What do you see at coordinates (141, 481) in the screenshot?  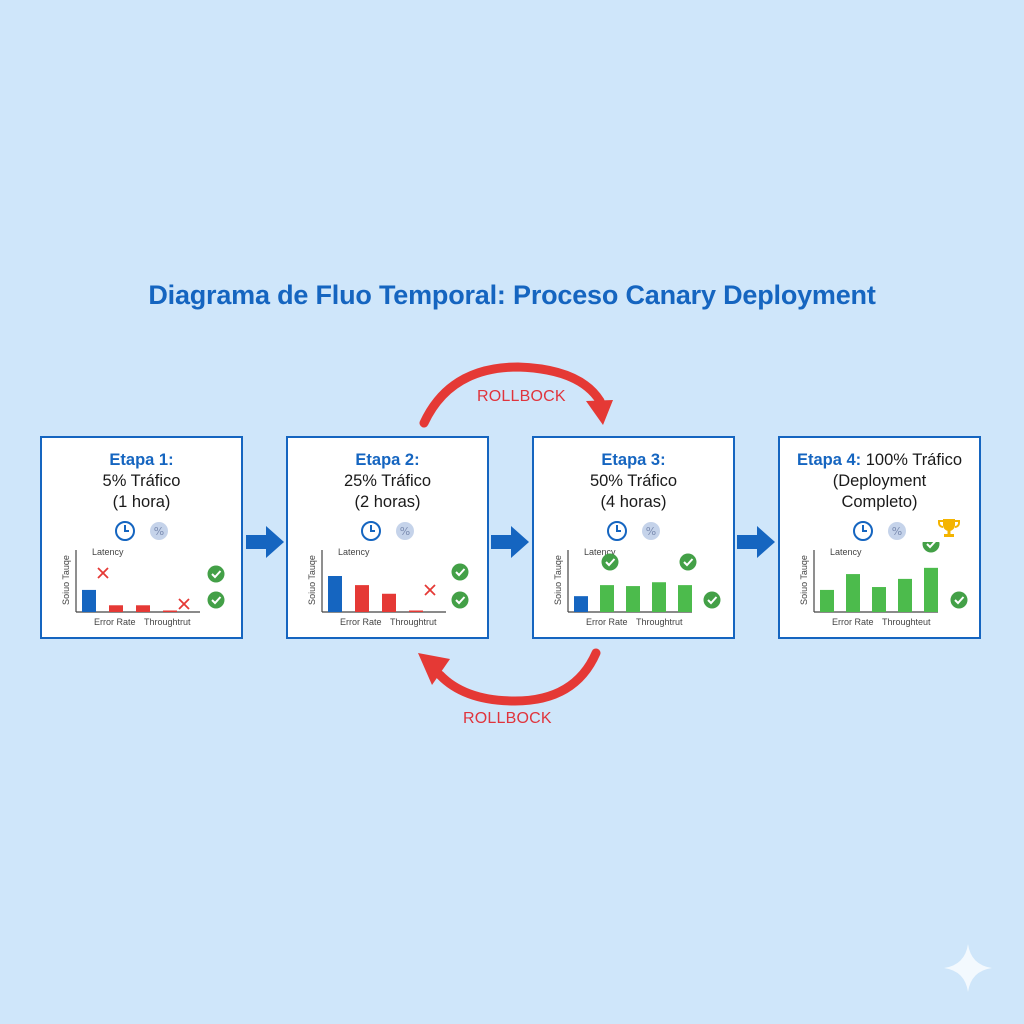 I see `stage-traffic: 5% Tráfico` at bounding box center [141, 481].